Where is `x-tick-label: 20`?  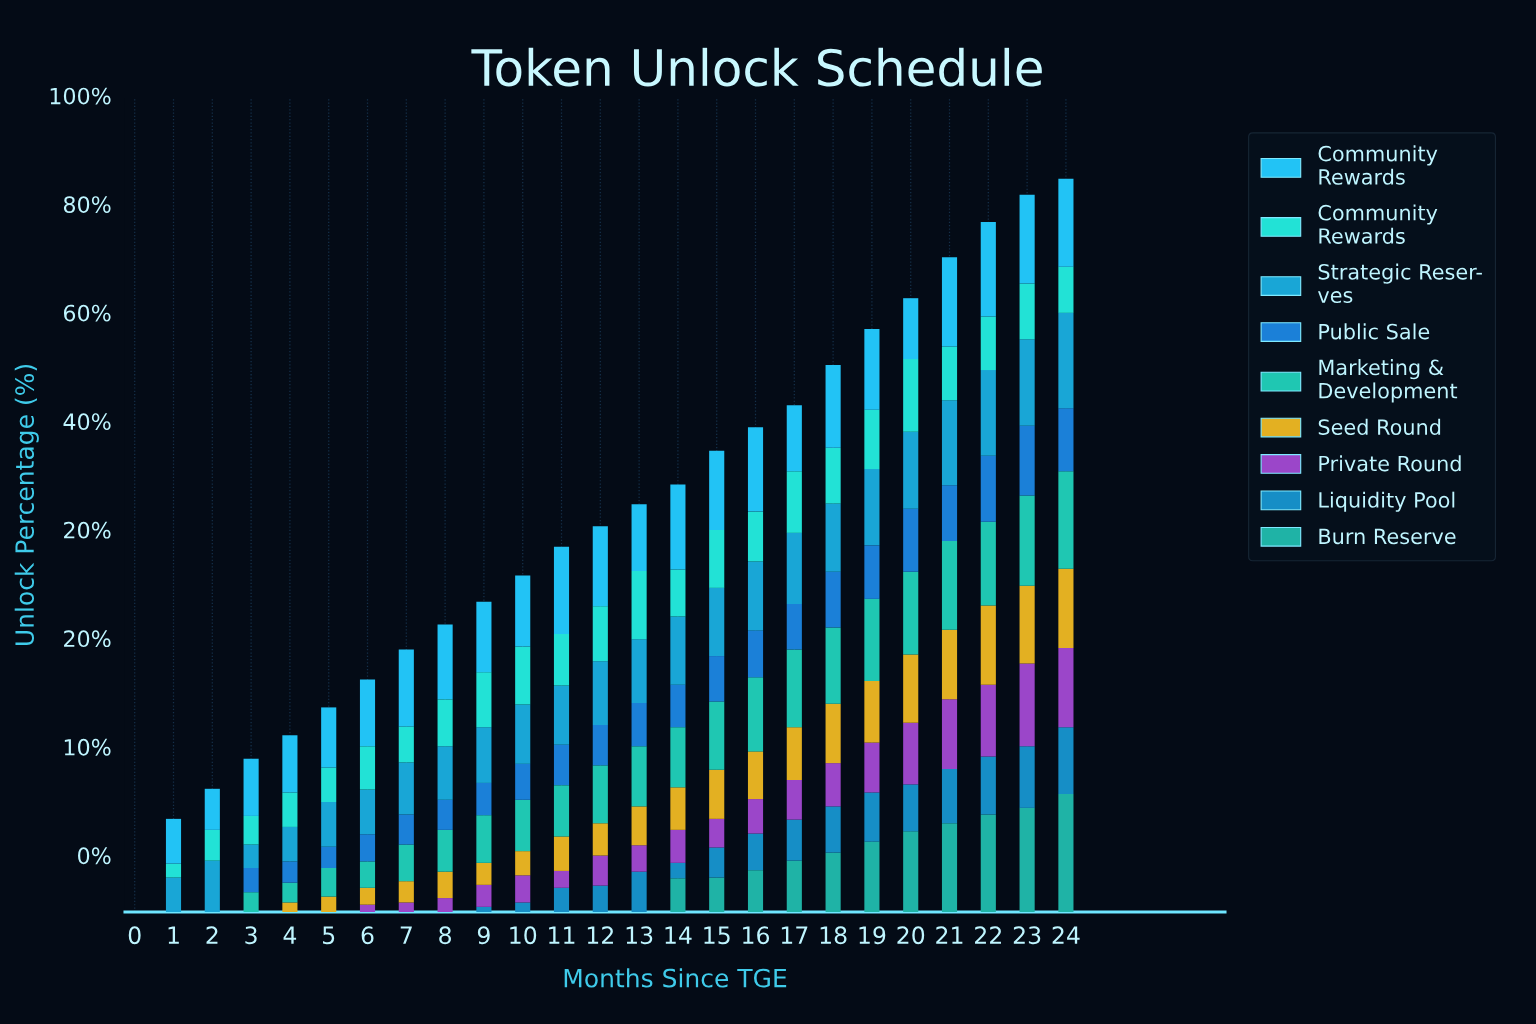
x-tick-label: 20 is located at coordinates (911, 935).